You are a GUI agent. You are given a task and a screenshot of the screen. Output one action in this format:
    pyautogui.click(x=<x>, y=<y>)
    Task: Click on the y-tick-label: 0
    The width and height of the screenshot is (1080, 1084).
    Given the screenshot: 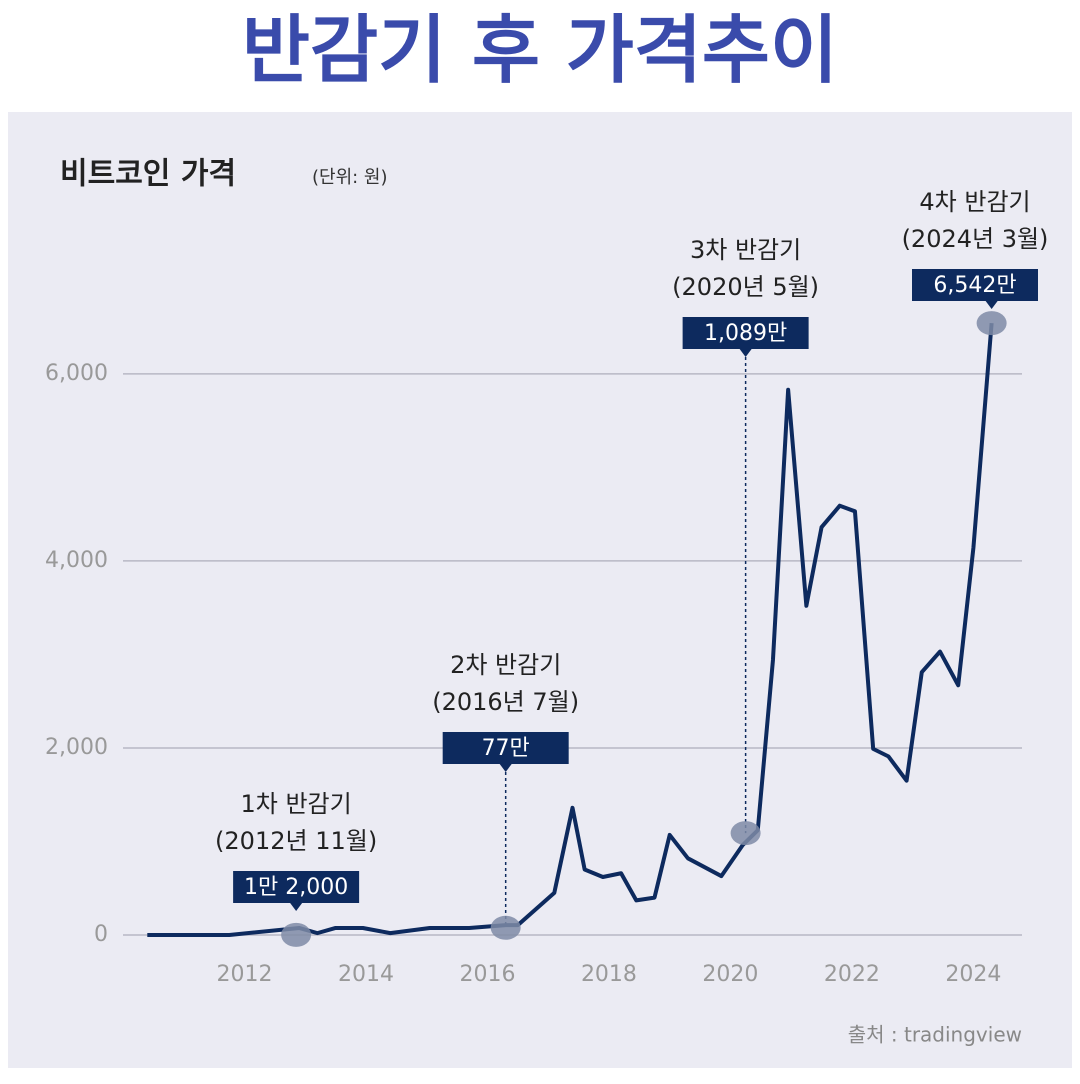 What is the action you would take?
    pyautogui.click(x=101, y=934)
    